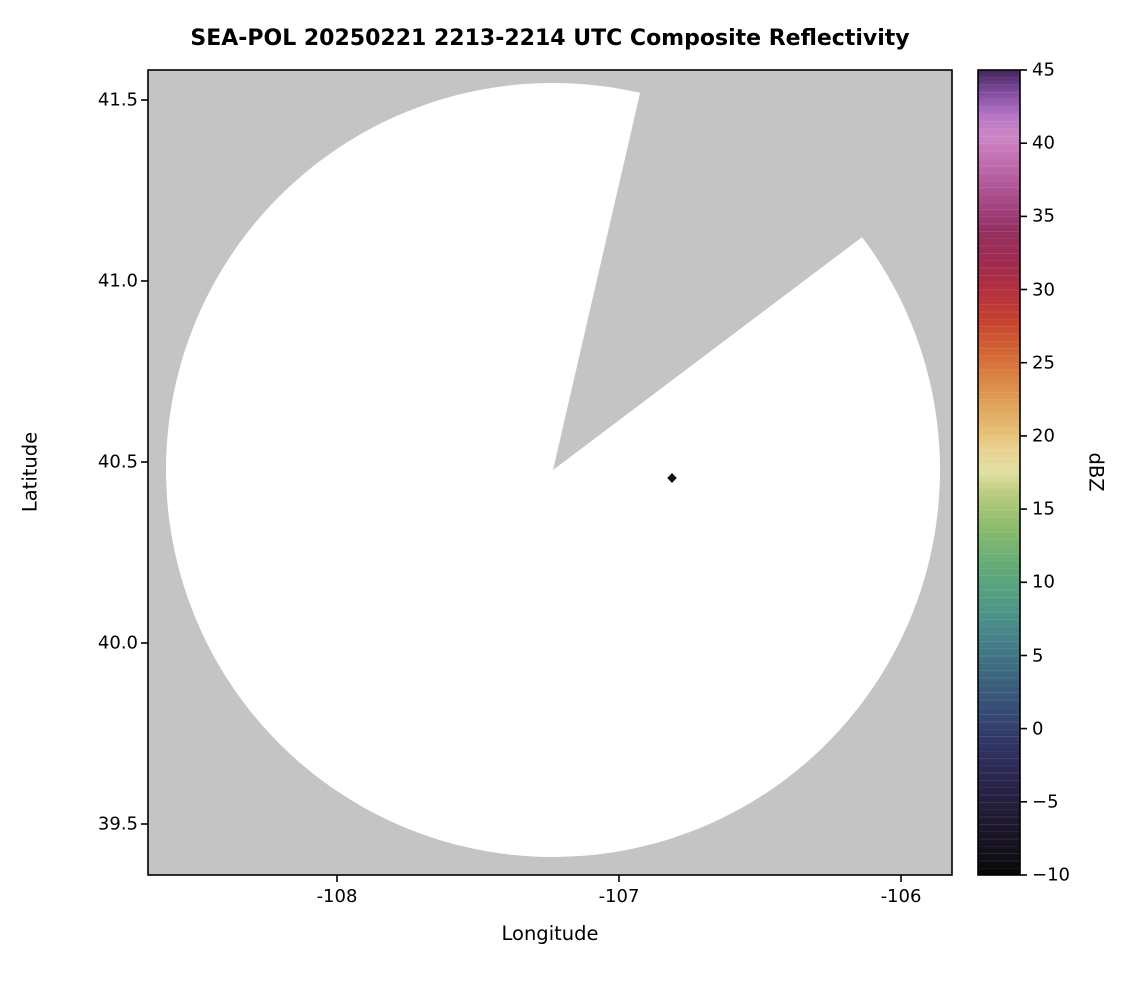 This screenshot has width=1146, height=990. What do you see at coordinates (1043, 582) in the screenshot?
I see `colorbar-tick-label: 10` at bounding box center [1043, 582].